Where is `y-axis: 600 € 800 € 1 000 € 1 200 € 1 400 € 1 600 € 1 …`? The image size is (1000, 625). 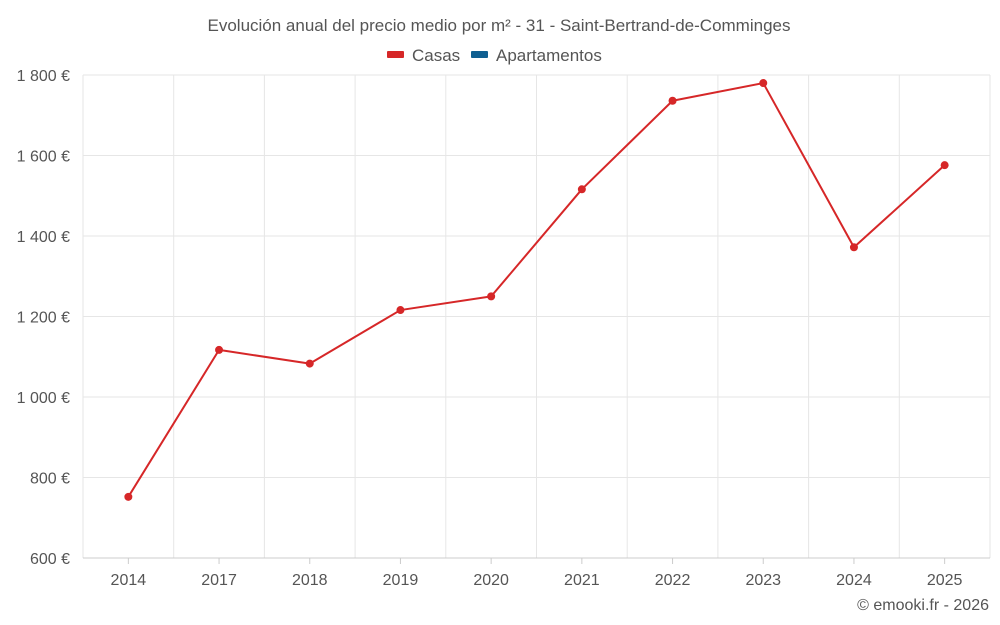 y-axis: 600 € 800 € 1 000 € 1 200 € 1 400 € 1 600 € 1 … is located at coordinates (43, 318).